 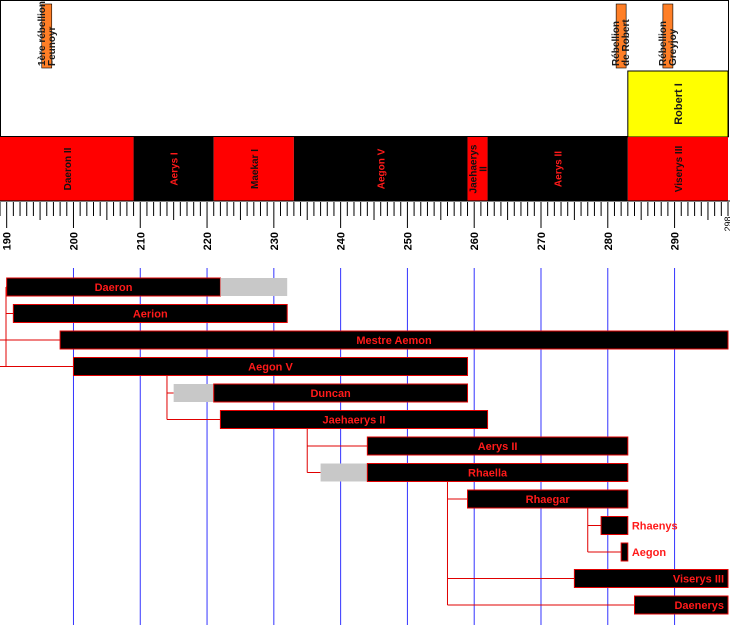 I want to click on person-rhaegar: Rhaegar, so click(x=548, y=499).